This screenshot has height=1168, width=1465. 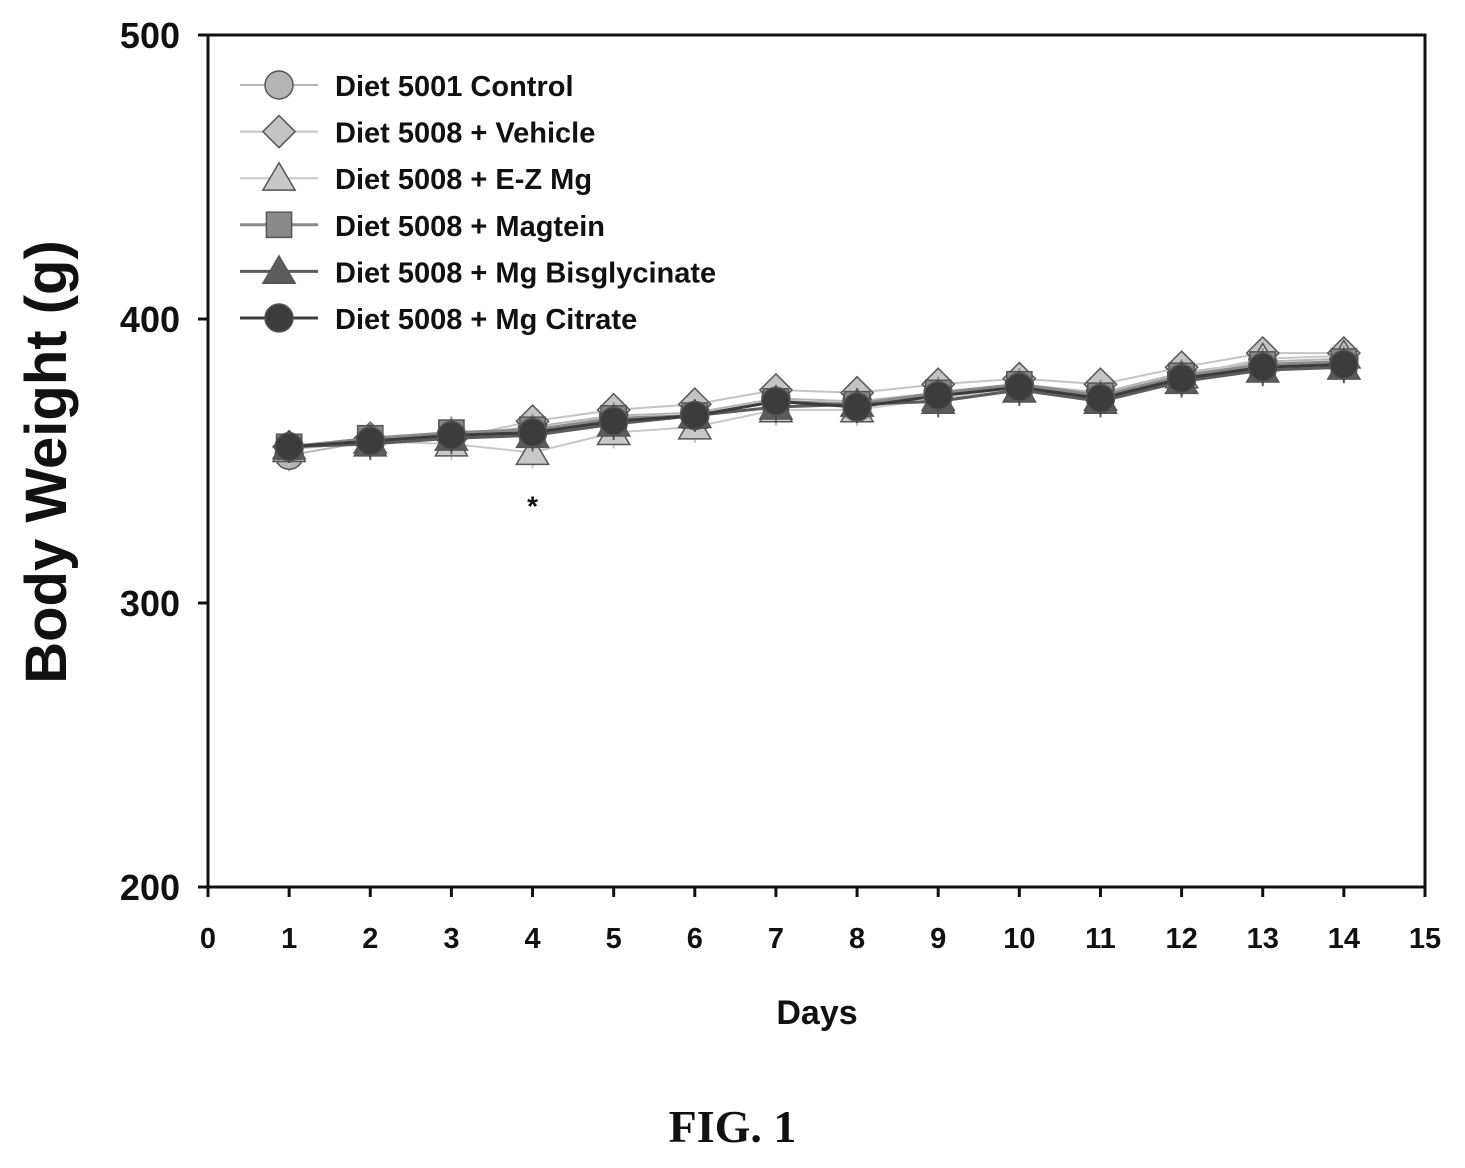 I want to click on x-tick-label: 13, so click(x=1263, y=939).